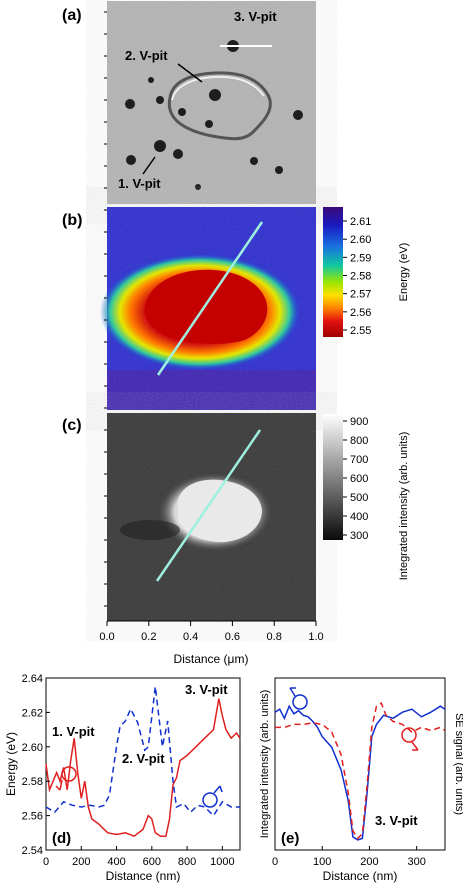  Describe the element at coordinates (152, 862) in the screenshot. I see `panel-d-x-tick-label: 600` at that location.